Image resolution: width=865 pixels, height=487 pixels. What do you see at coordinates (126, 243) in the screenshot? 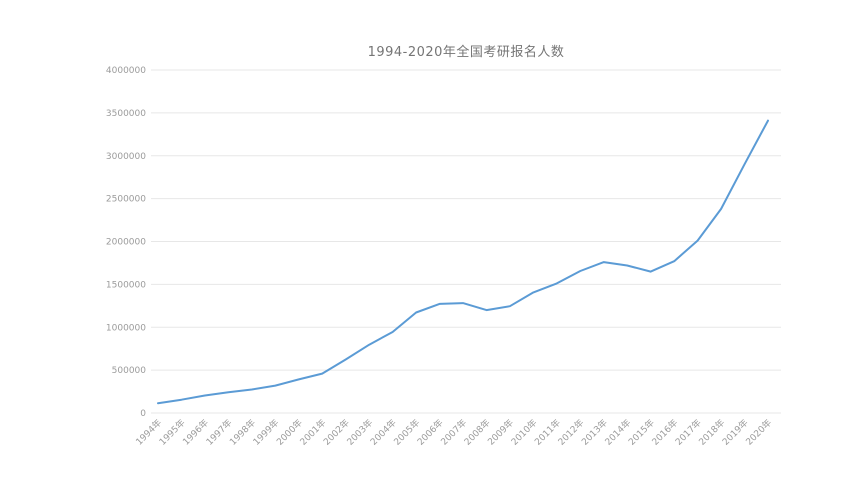
I see `y-axis-tick-label: 2000000` at bounding box center [126, 243].